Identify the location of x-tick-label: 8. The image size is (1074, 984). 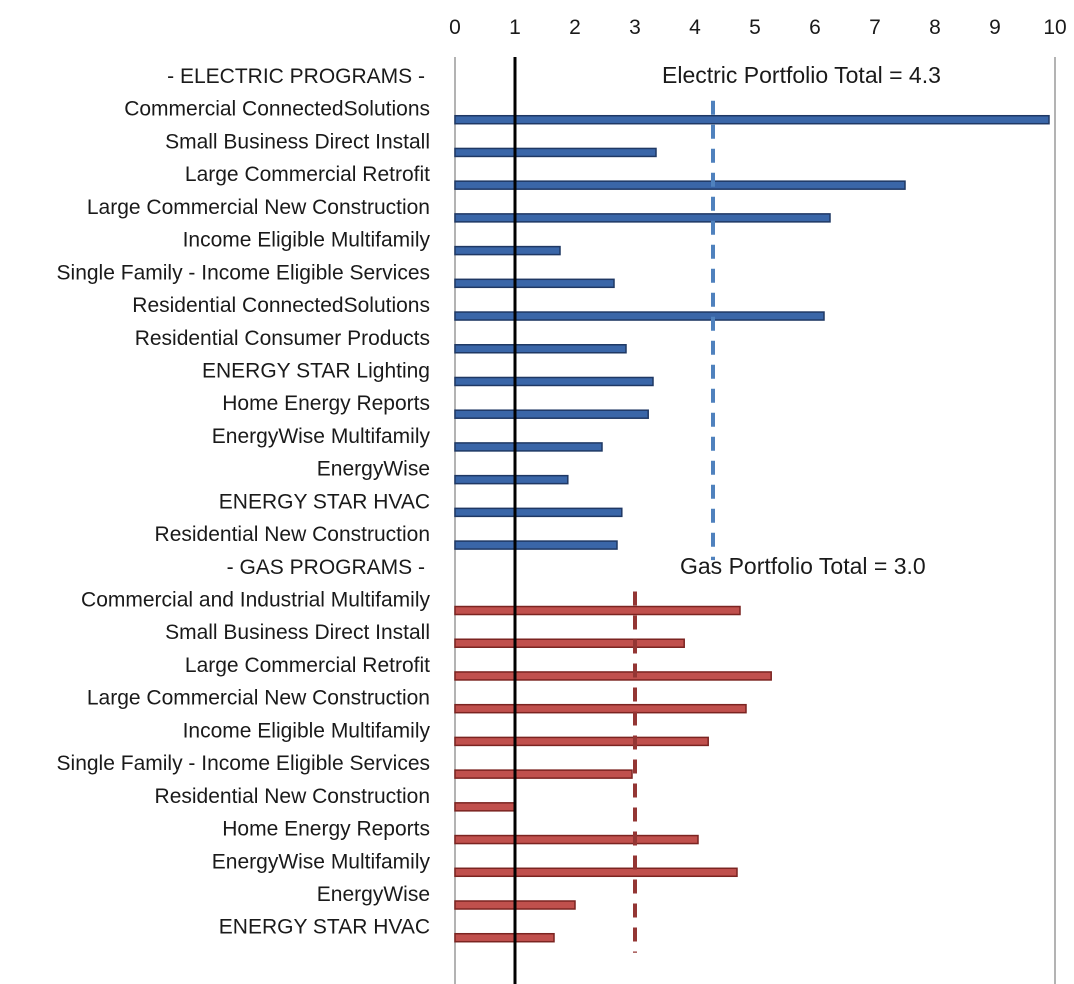
(935, 27).